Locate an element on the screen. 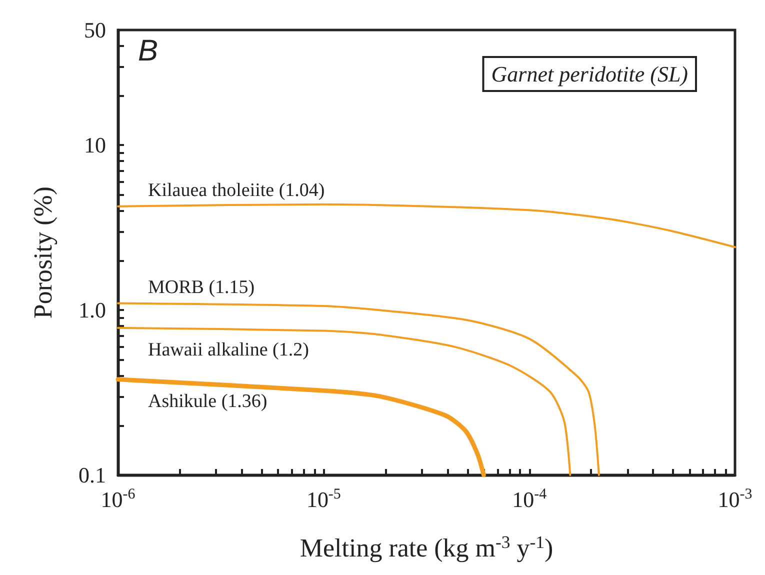  annotation: Garnet peridotite (SL) is located at coordinates (589, 74).